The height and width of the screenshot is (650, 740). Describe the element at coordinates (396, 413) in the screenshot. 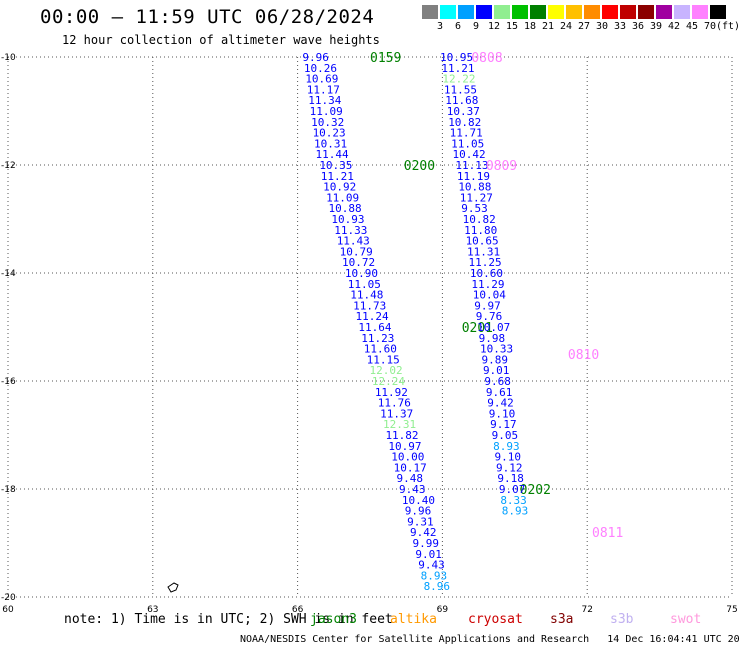

I see `wave-height-value: 11.37` at that location.